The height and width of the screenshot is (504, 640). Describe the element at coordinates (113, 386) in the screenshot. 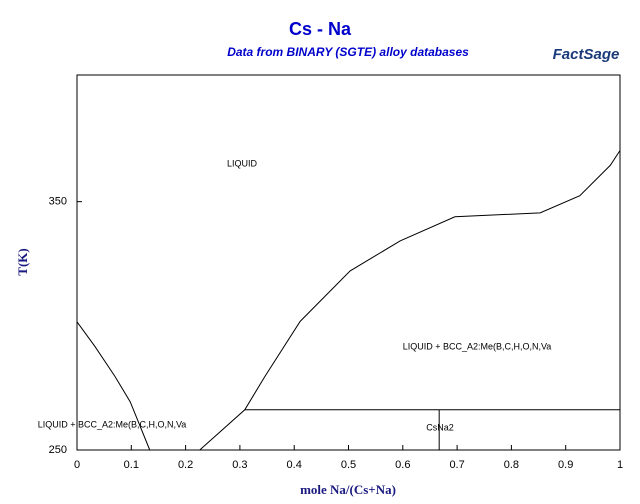

I see `phase-boundary` at that location.